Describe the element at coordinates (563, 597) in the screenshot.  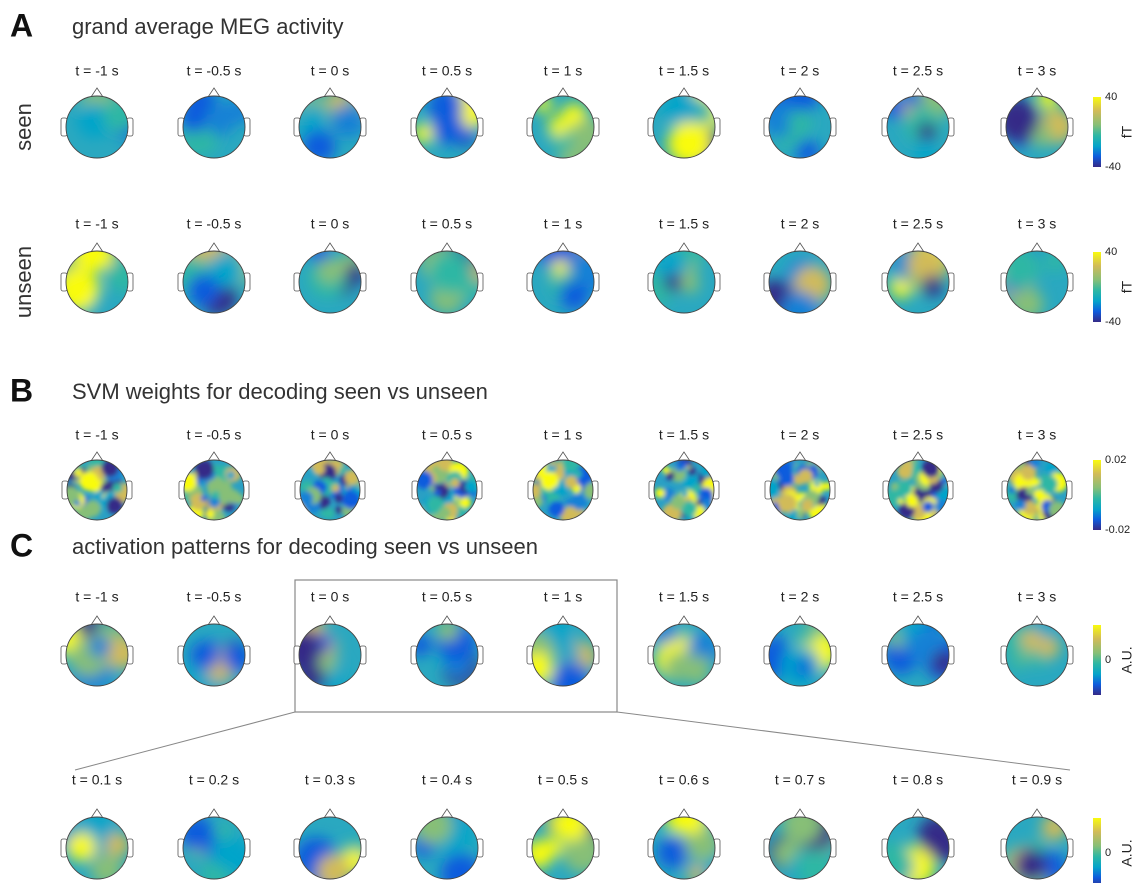
I see `time-label: t = 1 s` at that location.